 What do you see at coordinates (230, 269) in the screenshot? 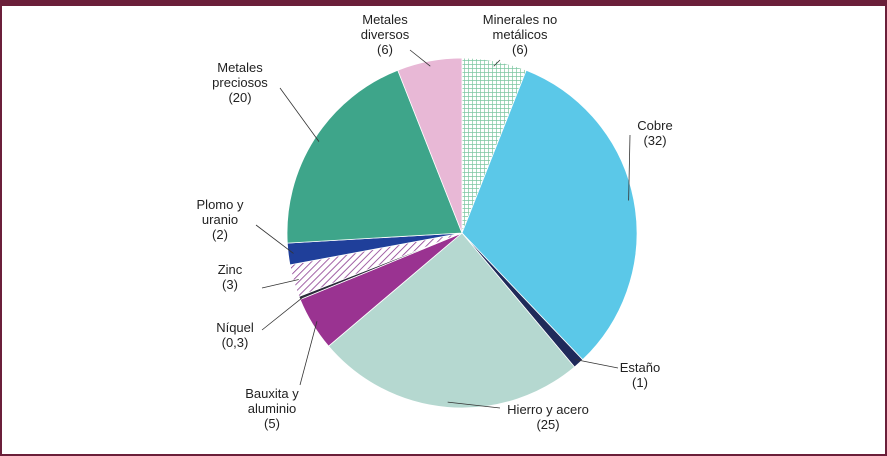
I see `slice-label: Zinc` at bounding box center [230, 269].